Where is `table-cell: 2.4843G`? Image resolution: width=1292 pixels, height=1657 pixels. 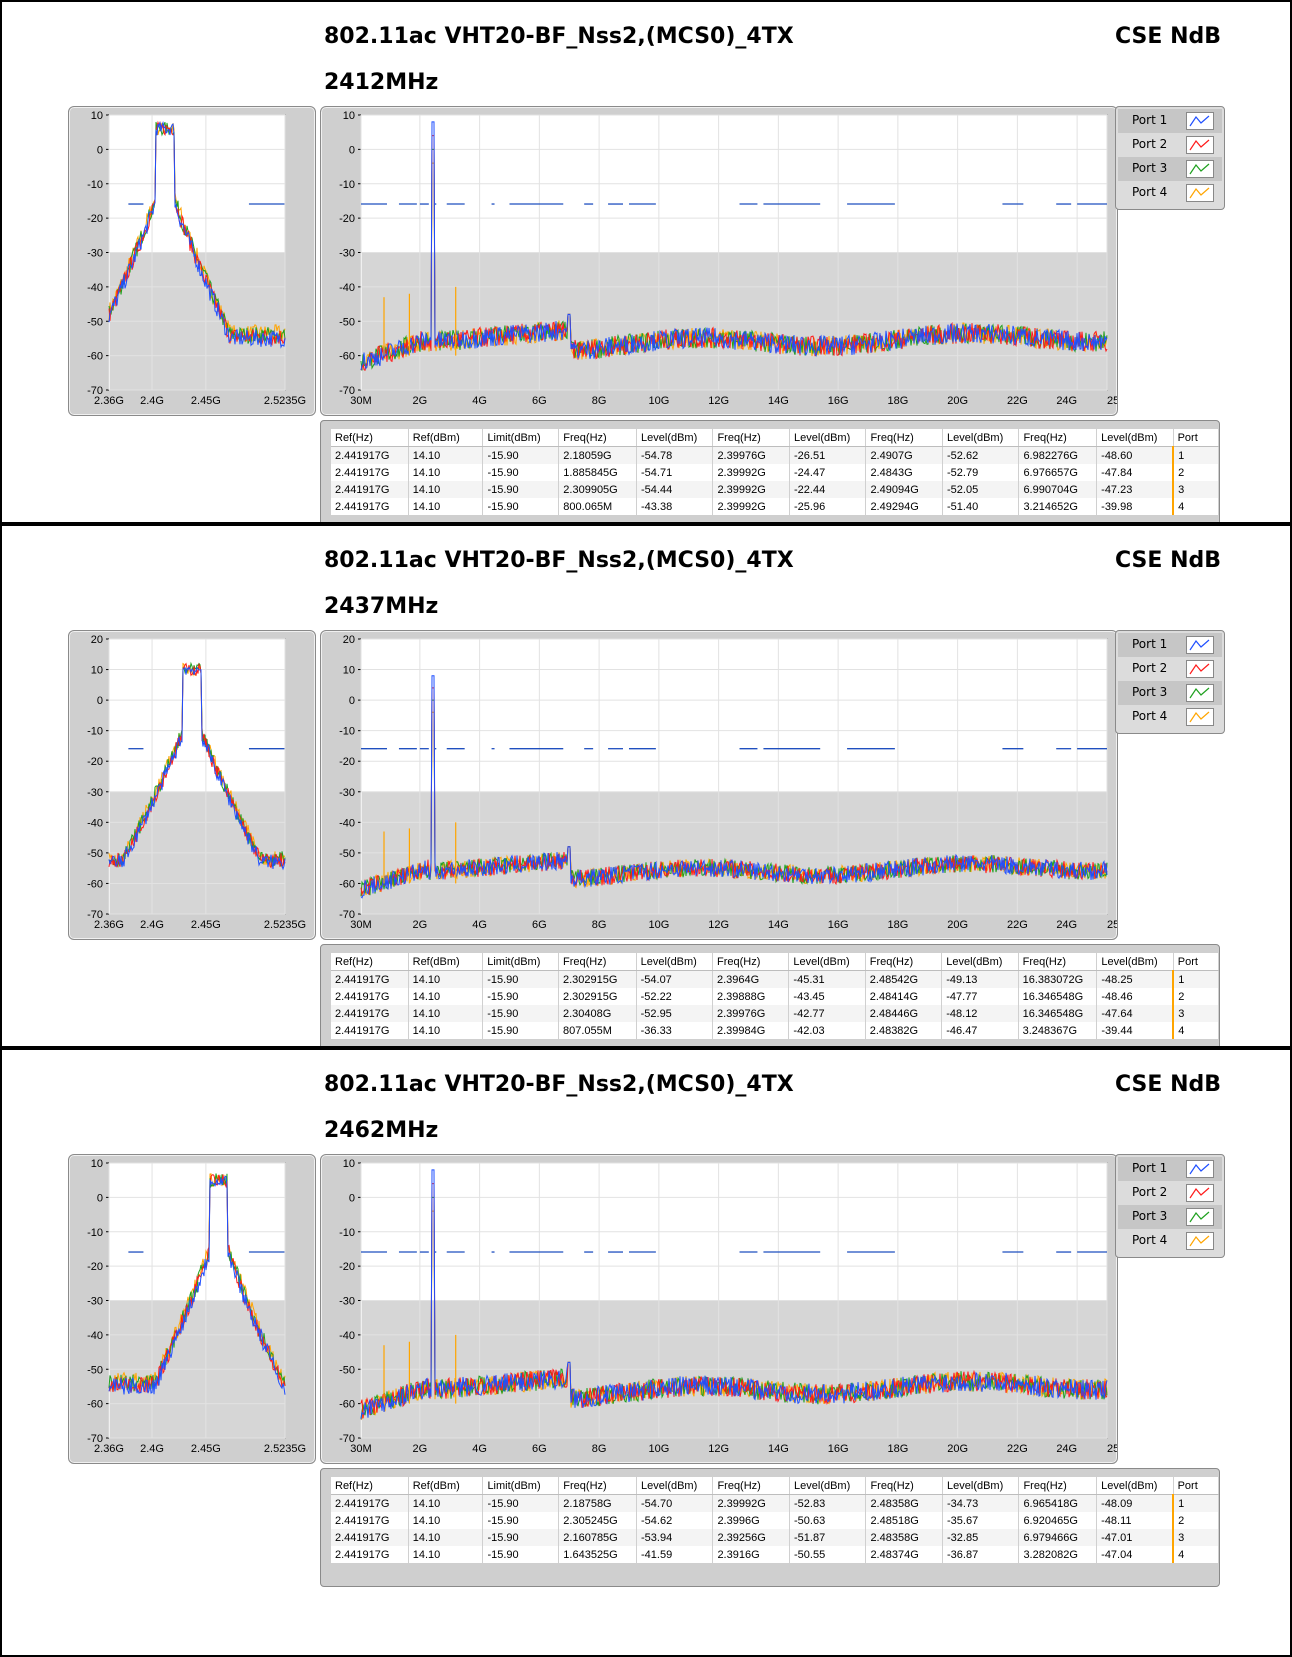 table-cell: 2.4843G is located at coordinates (904, 472).